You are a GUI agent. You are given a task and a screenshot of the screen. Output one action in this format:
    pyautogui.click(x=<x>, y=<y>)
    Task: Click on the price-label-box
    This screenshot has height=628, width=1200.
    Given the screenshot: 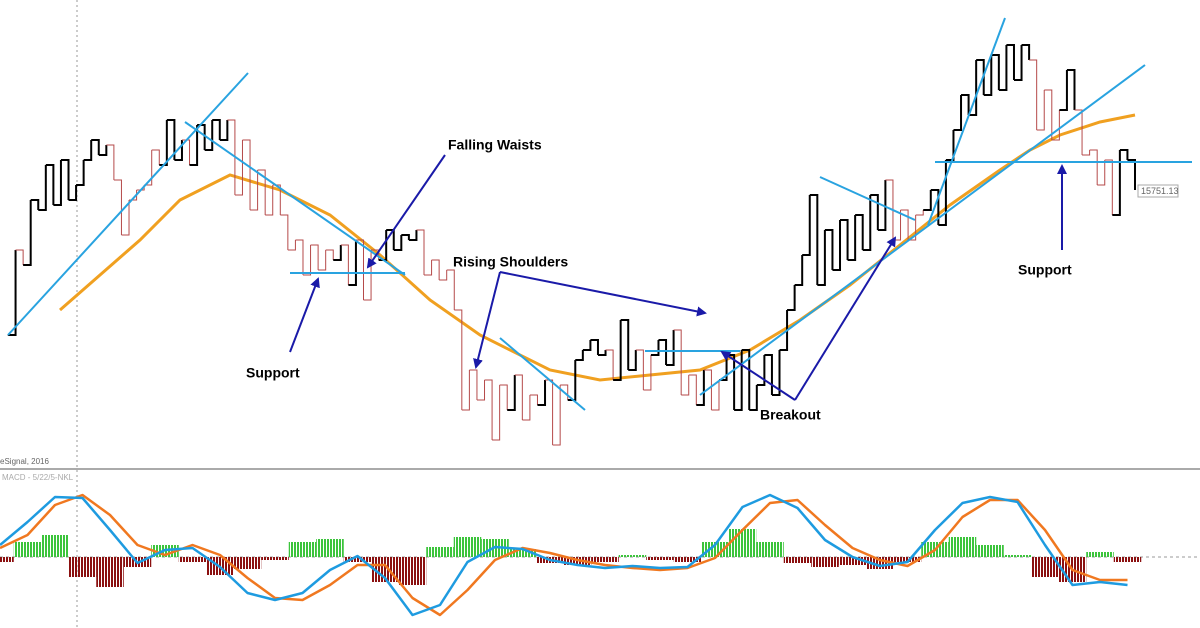 What is the action you would take?
    pyautogui.click(x=1158, y=191)
    